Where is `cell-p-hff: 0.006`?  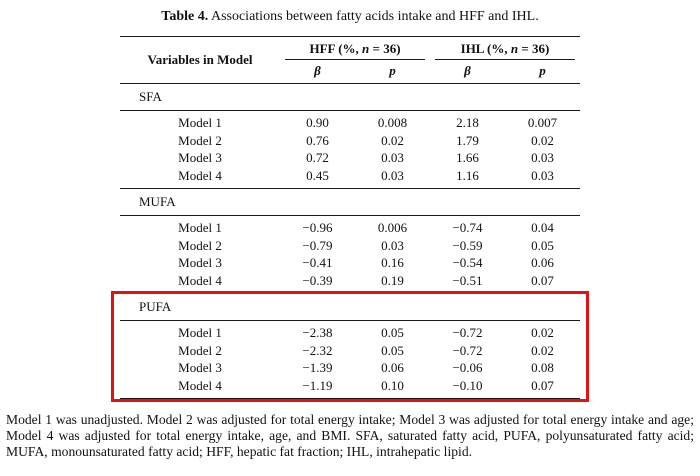 cell-p-hff: 0.006 is located at coordinates (392, 227).